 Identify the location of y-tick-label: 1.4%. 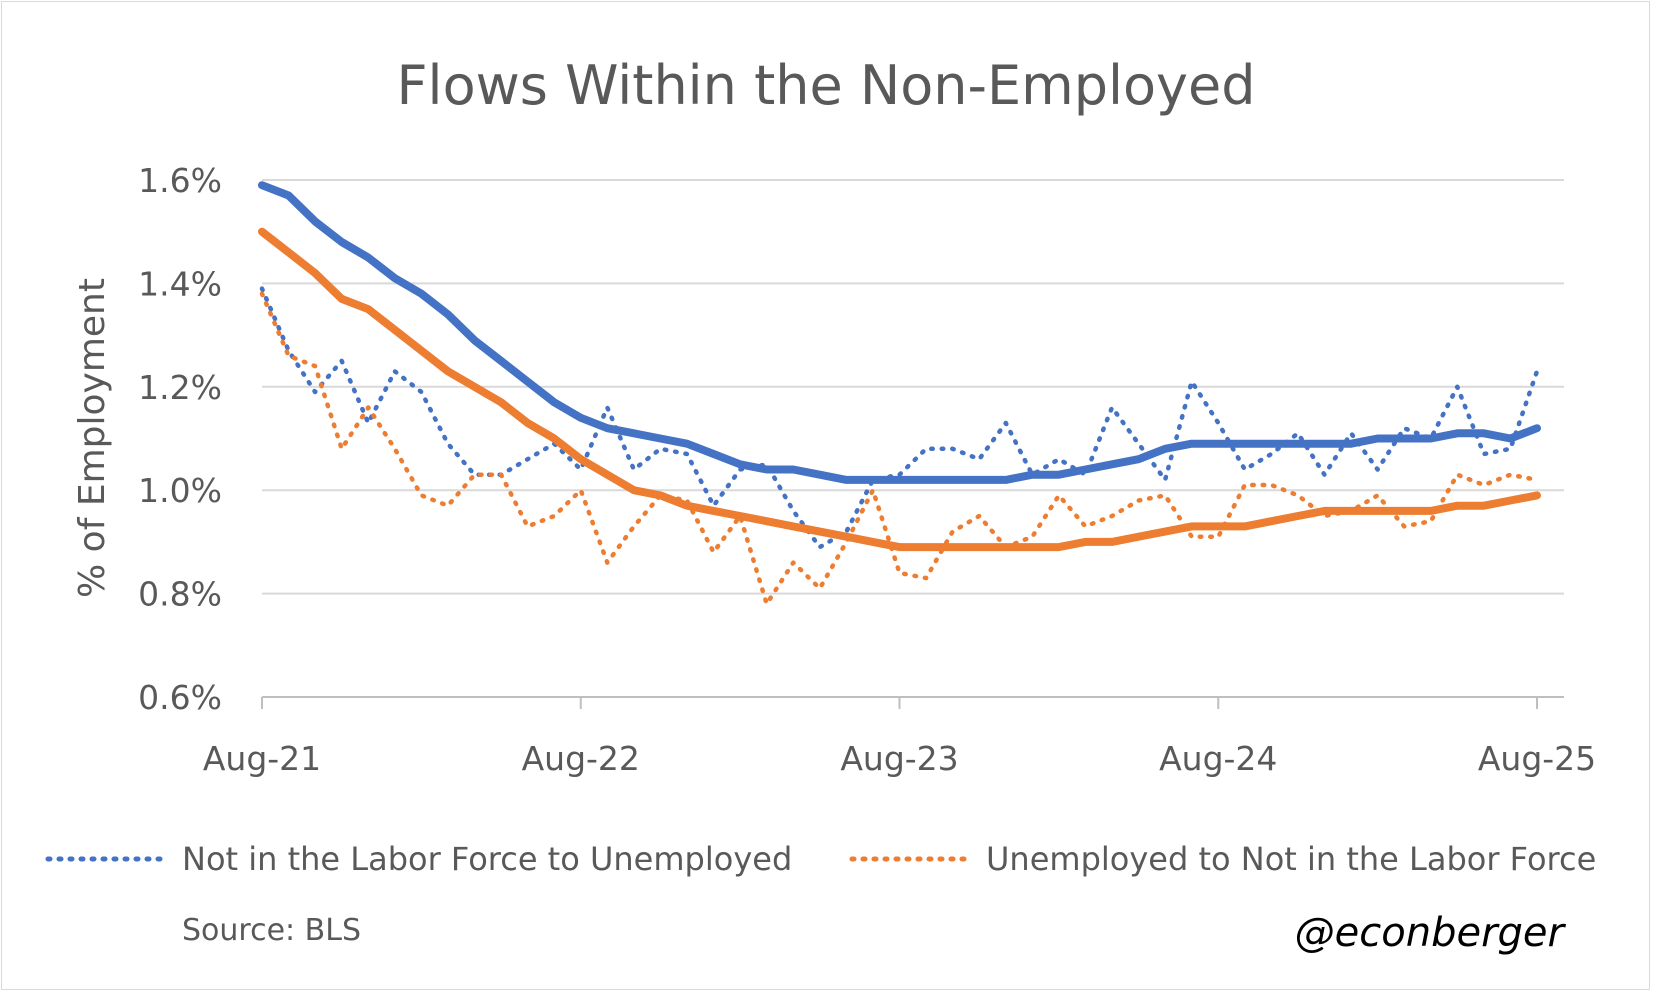
(180, 283).